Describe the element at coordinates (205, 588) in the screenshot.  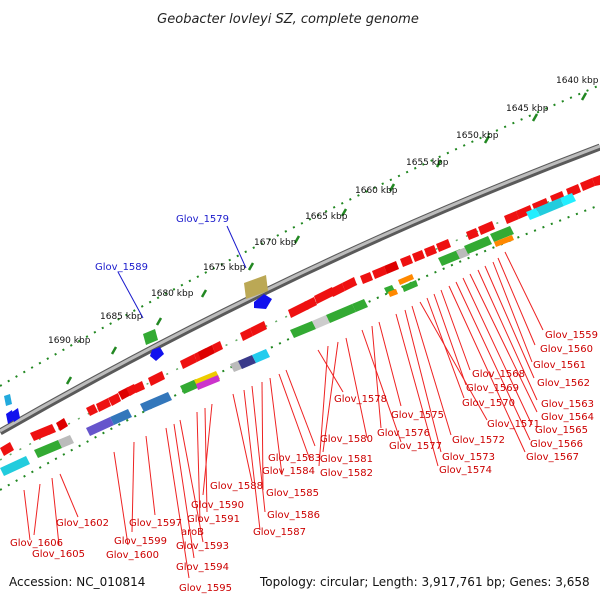
I see `gene-label: Glov_1595` at that location.